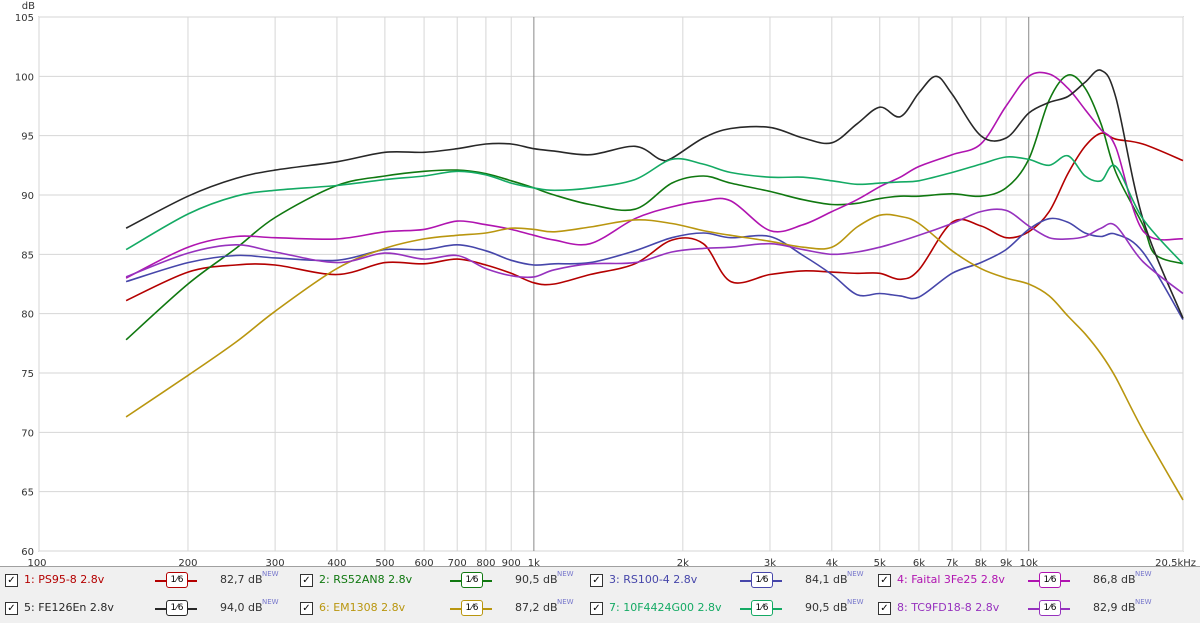 The height and width of the screenshot is (623, 1200). Describe the element at coordinates (536, 607) in the screenshot. I see `legend-level-value: 87,2 dB` at that location.